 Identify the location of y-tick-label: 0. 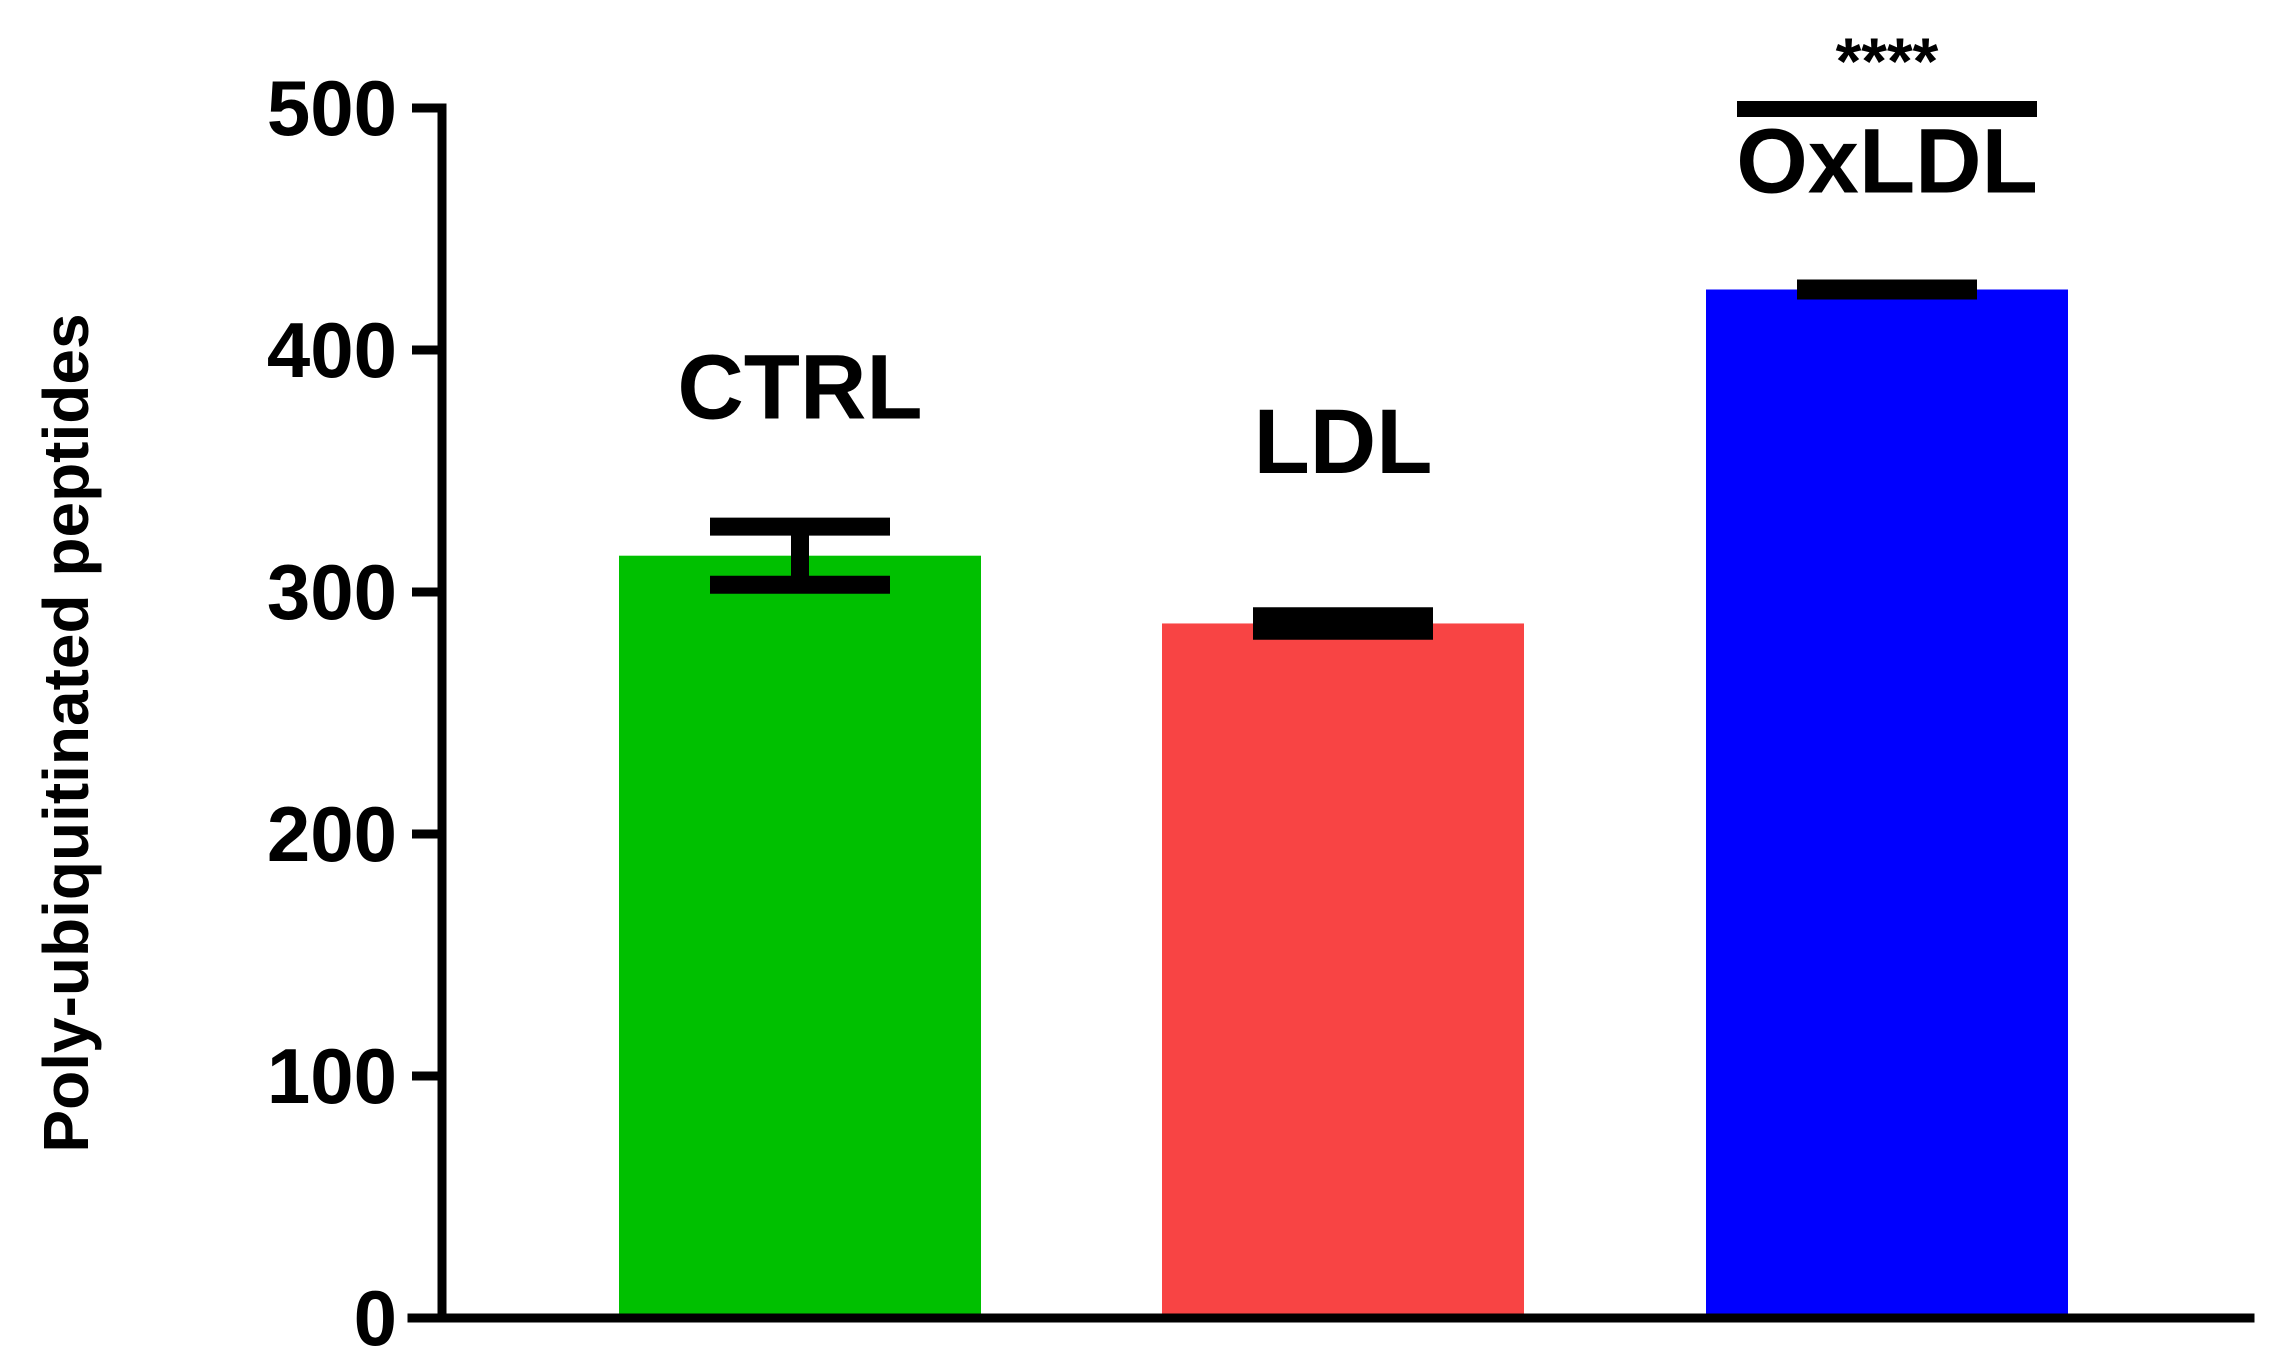
(375, 1318).